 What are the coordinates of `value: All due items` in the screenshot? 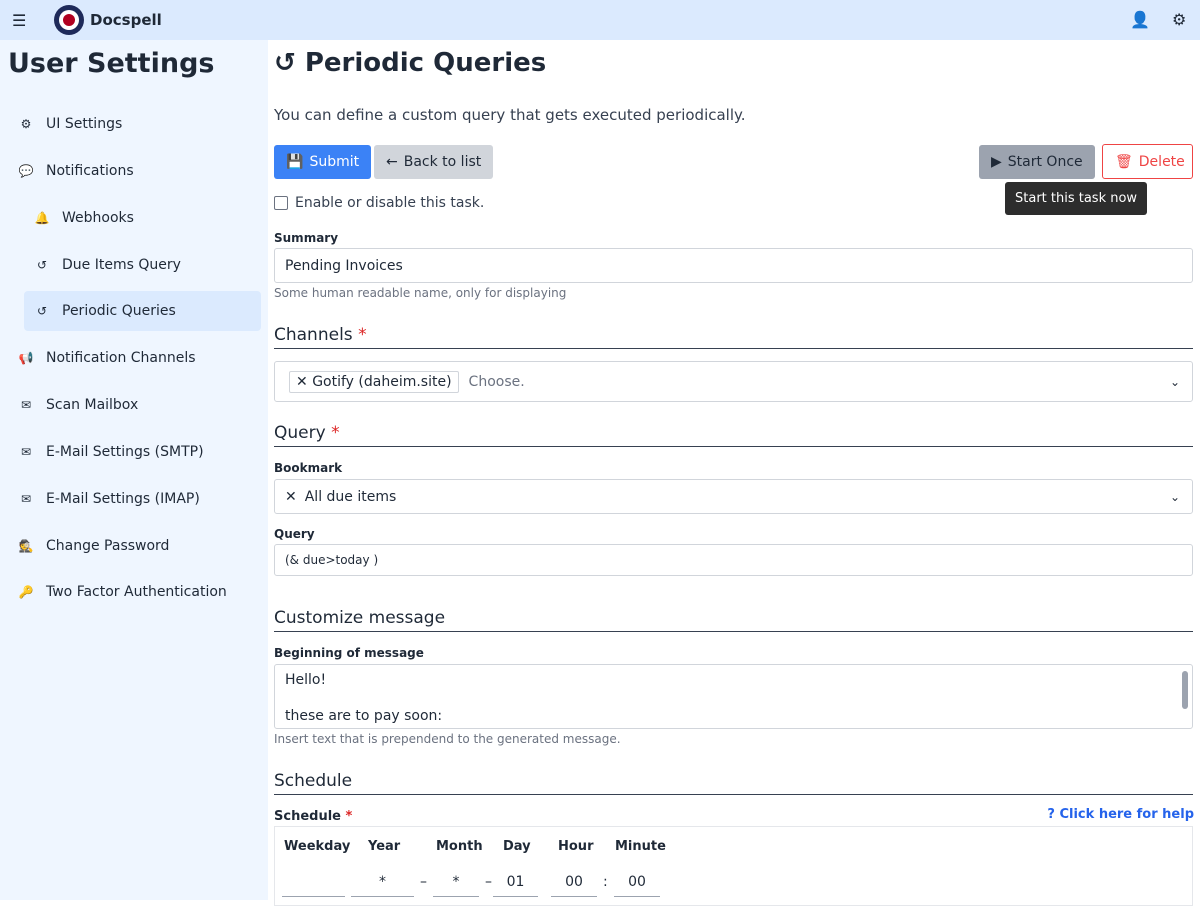 It's located at (350, 496).